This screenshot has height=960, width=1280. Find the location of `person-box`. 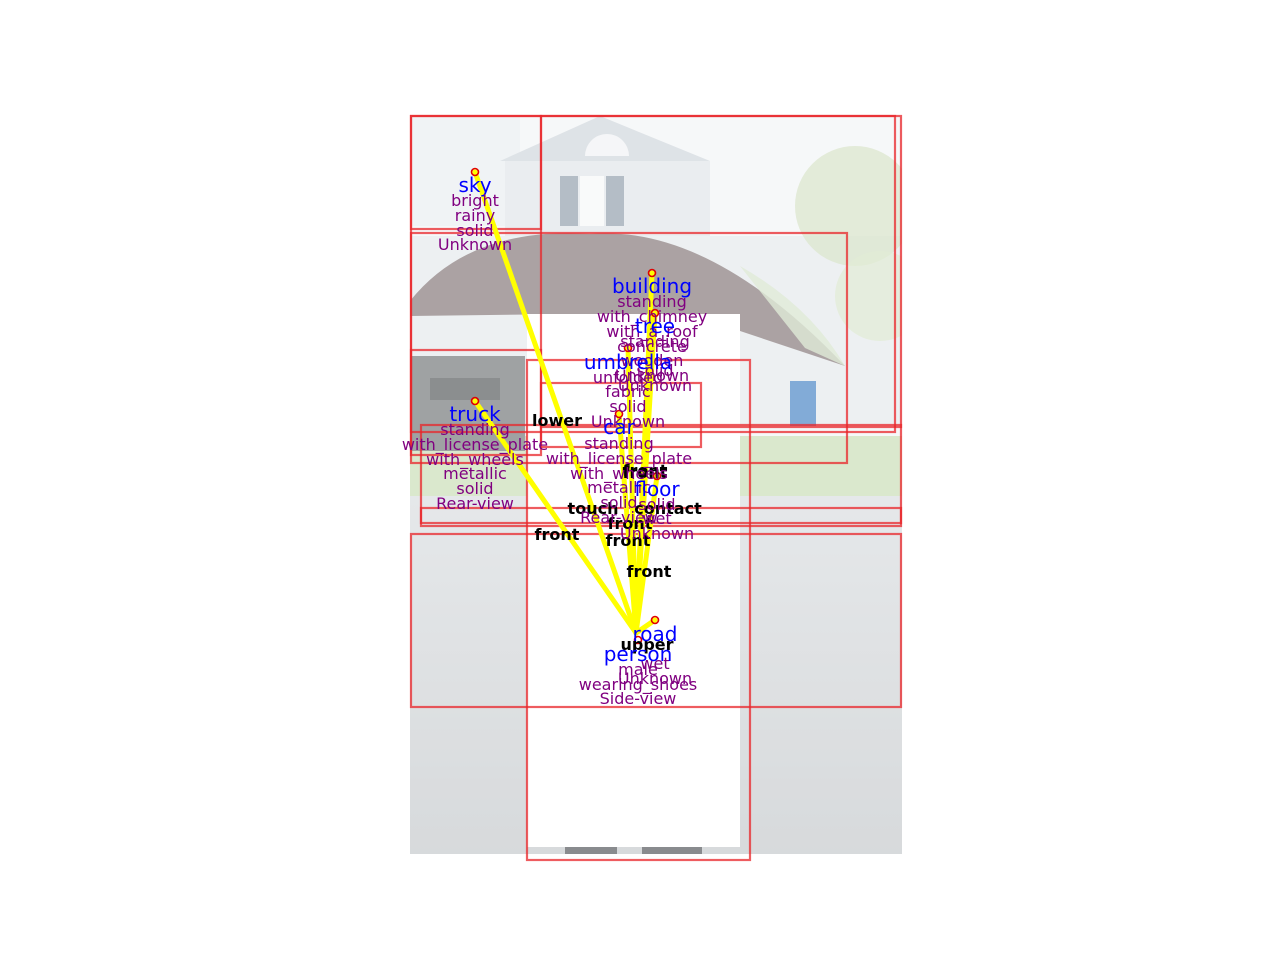

person-box is located at coordinates (638, 610).